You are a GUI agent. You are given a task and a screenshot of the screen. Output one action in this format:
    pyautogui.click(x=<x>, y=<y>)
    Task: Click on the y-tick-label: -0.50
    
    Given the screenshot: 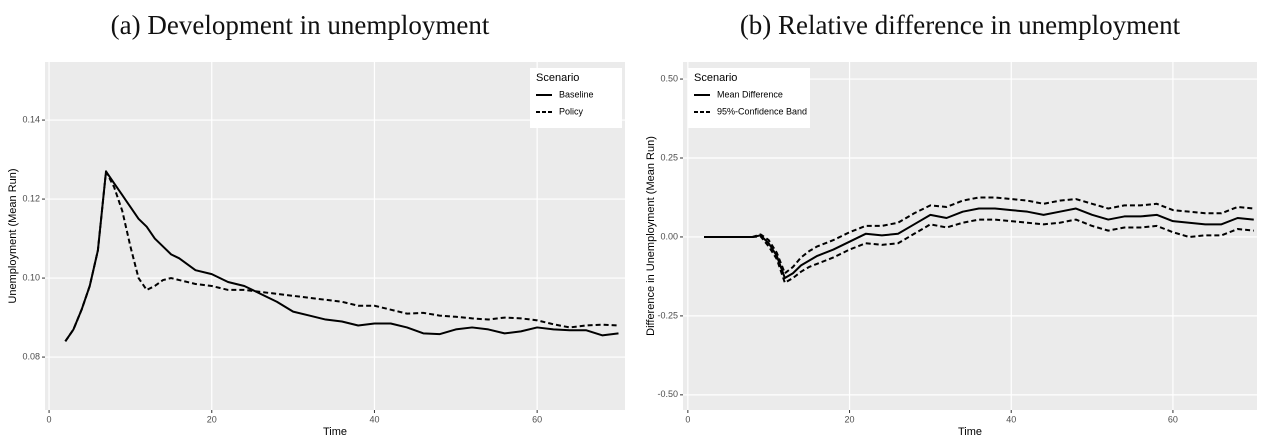 What is the action you would take?
    pyautogui.click(x=667, y=394)
    